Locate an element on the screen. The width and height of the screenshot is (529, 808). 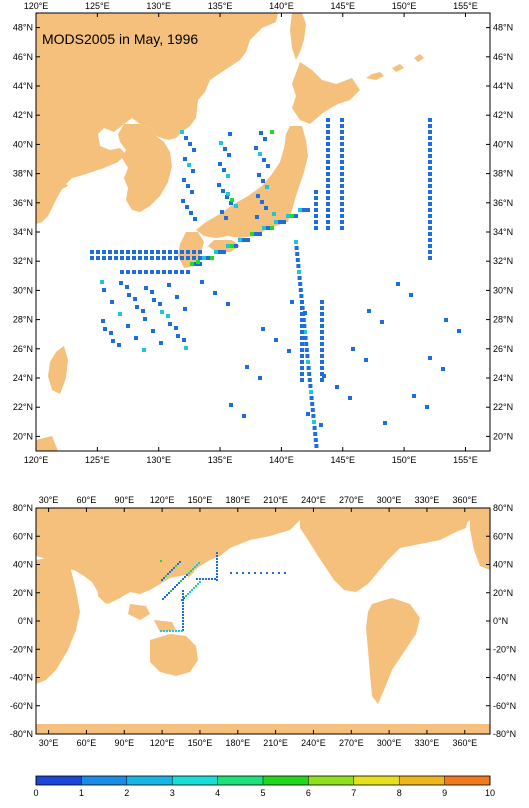
regional-lat-label-left: 48°N is located at coordinates (23, 28).